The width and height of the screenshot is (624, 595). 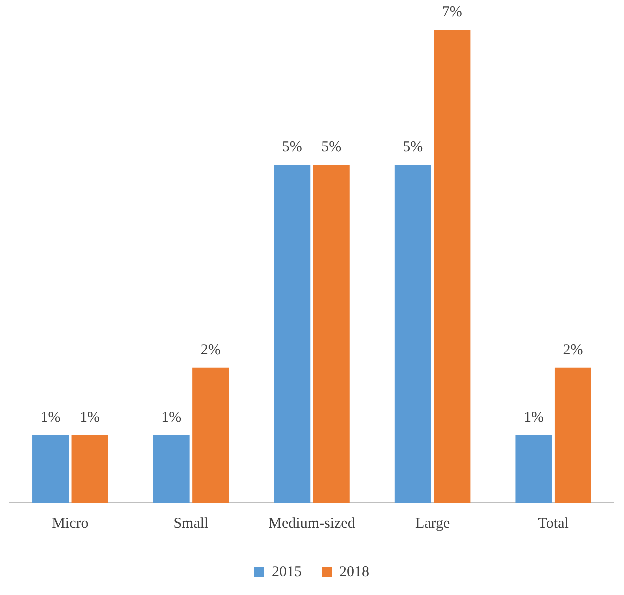 What do you see at coordinates (312, 524) in the screenshot?
I see `x-tick-label: Medium-sized` at bounding box center [312, 524].